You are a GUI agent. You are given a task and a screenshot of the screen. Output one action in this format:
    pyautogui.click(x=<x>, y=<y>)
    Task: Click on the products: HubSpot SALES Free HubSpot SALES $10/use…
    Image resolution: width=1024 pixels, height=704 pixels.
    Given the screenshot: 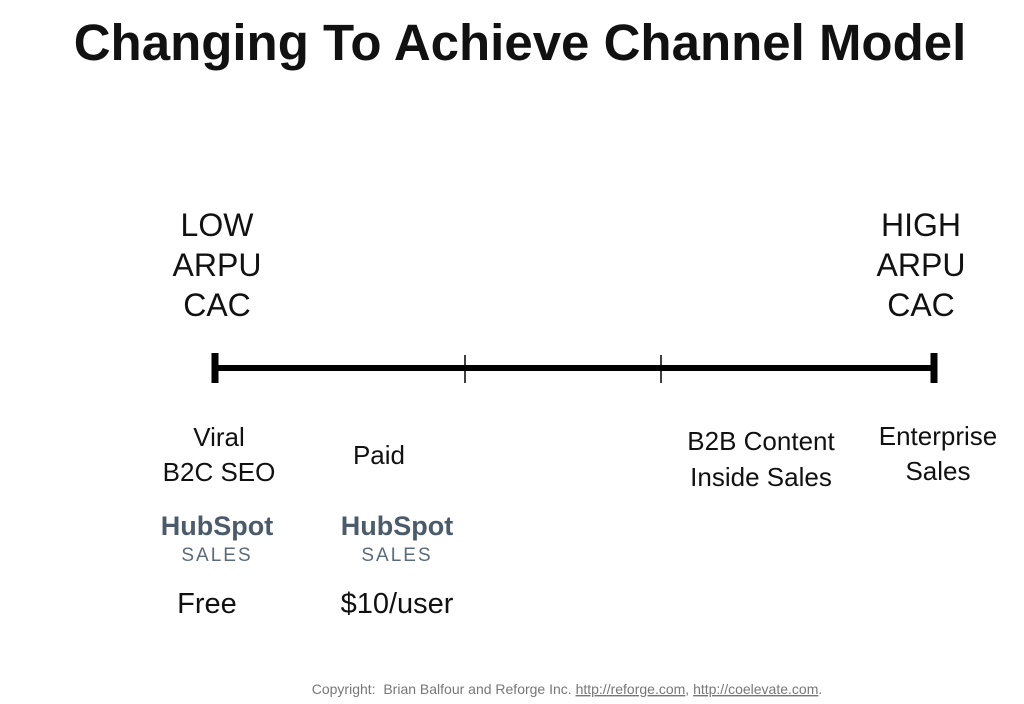 What is the action you would take?
    pyautogui.click(x=307, y=565)
    